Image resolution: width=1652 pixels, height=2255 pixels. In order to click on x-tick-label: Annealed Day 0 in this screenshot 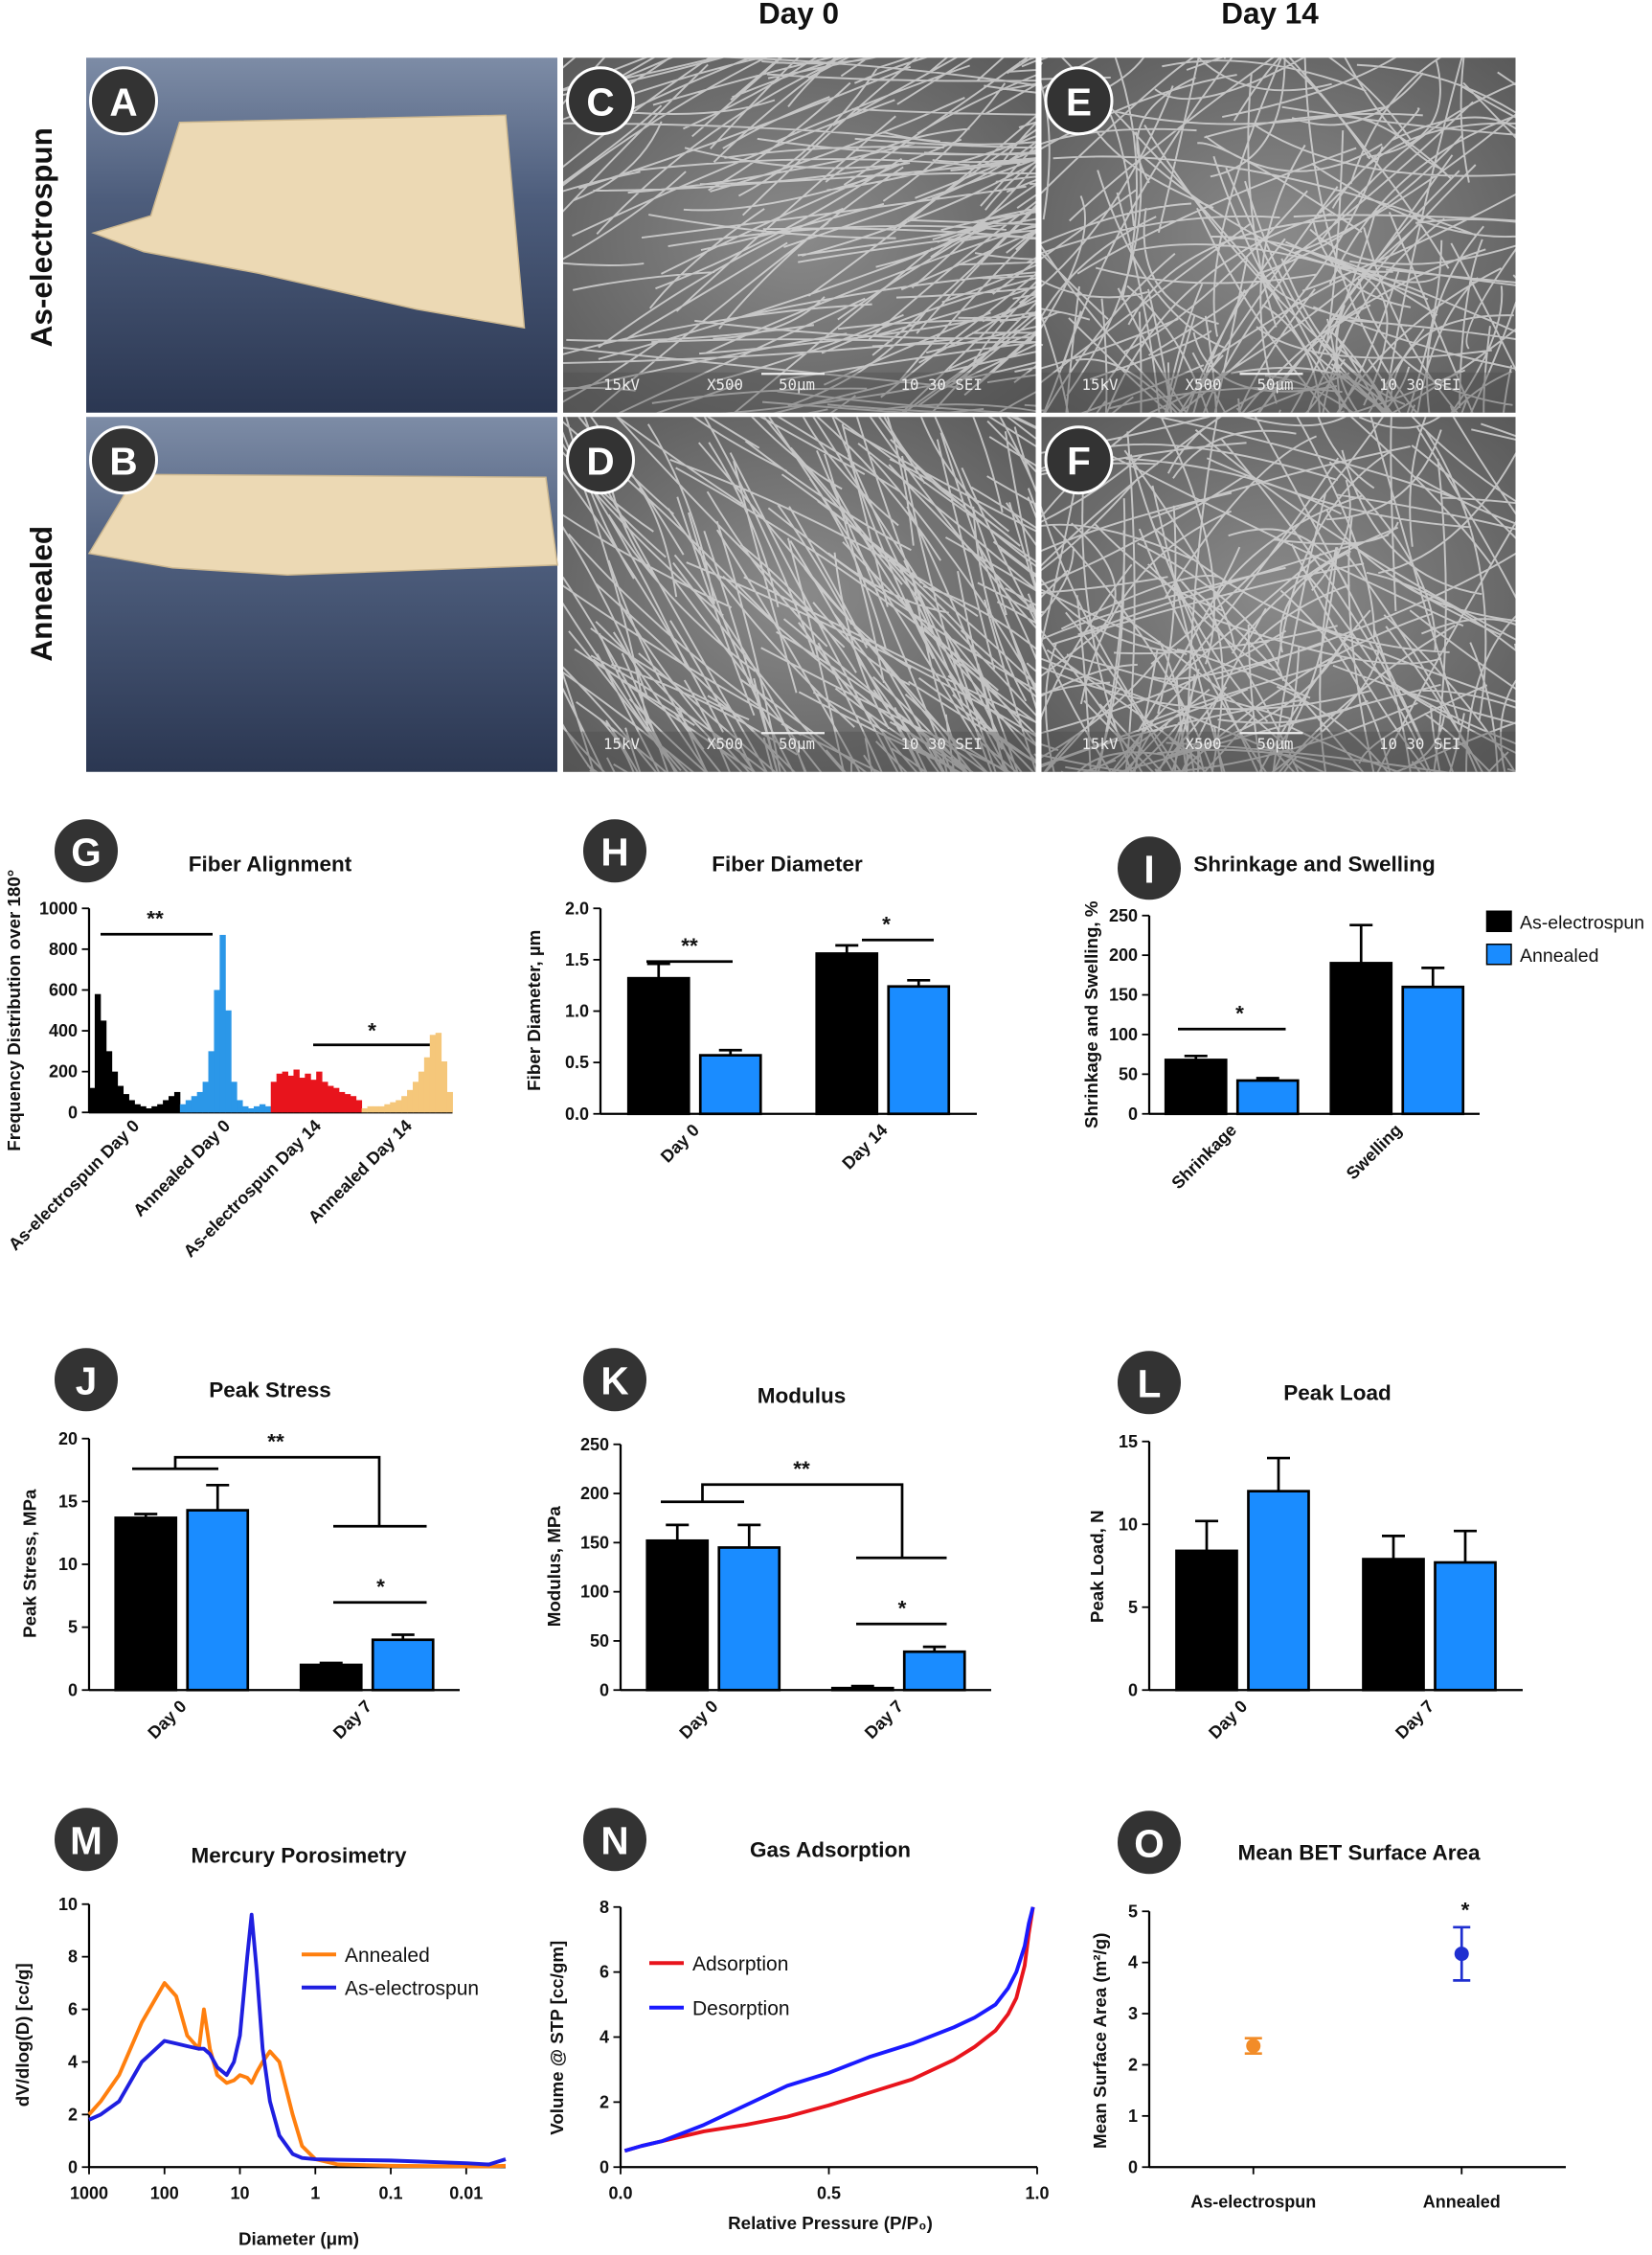, I will do `click(181, 1168)`.